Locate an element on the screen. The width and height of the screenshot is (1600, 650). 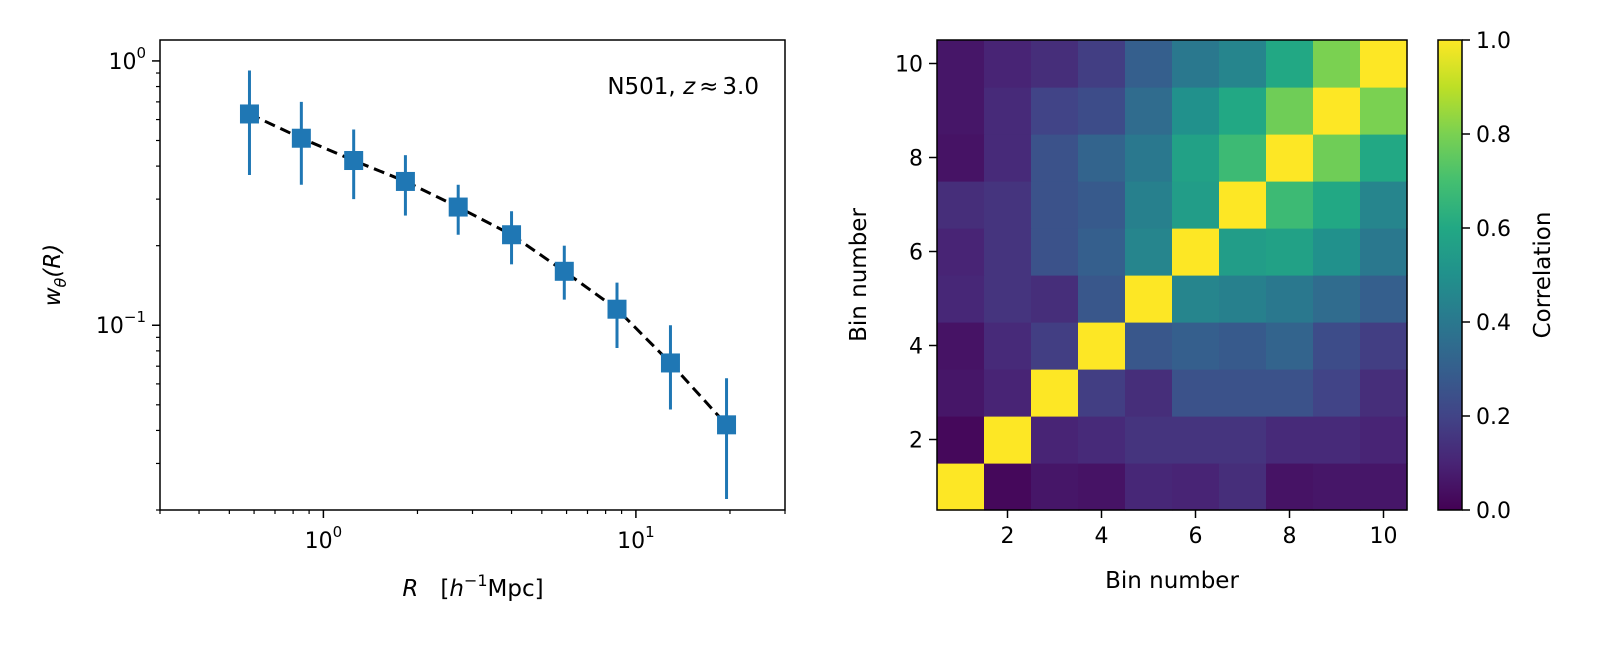
left-xlabel-close: ] is located at coordinates (539, 589).